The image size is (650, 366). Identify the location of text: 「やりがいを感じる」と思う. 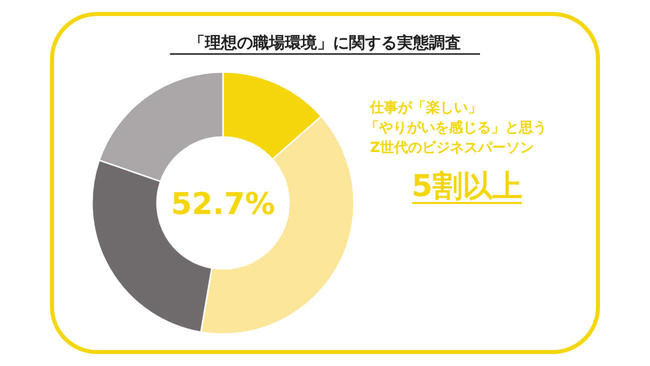
(456, 128).